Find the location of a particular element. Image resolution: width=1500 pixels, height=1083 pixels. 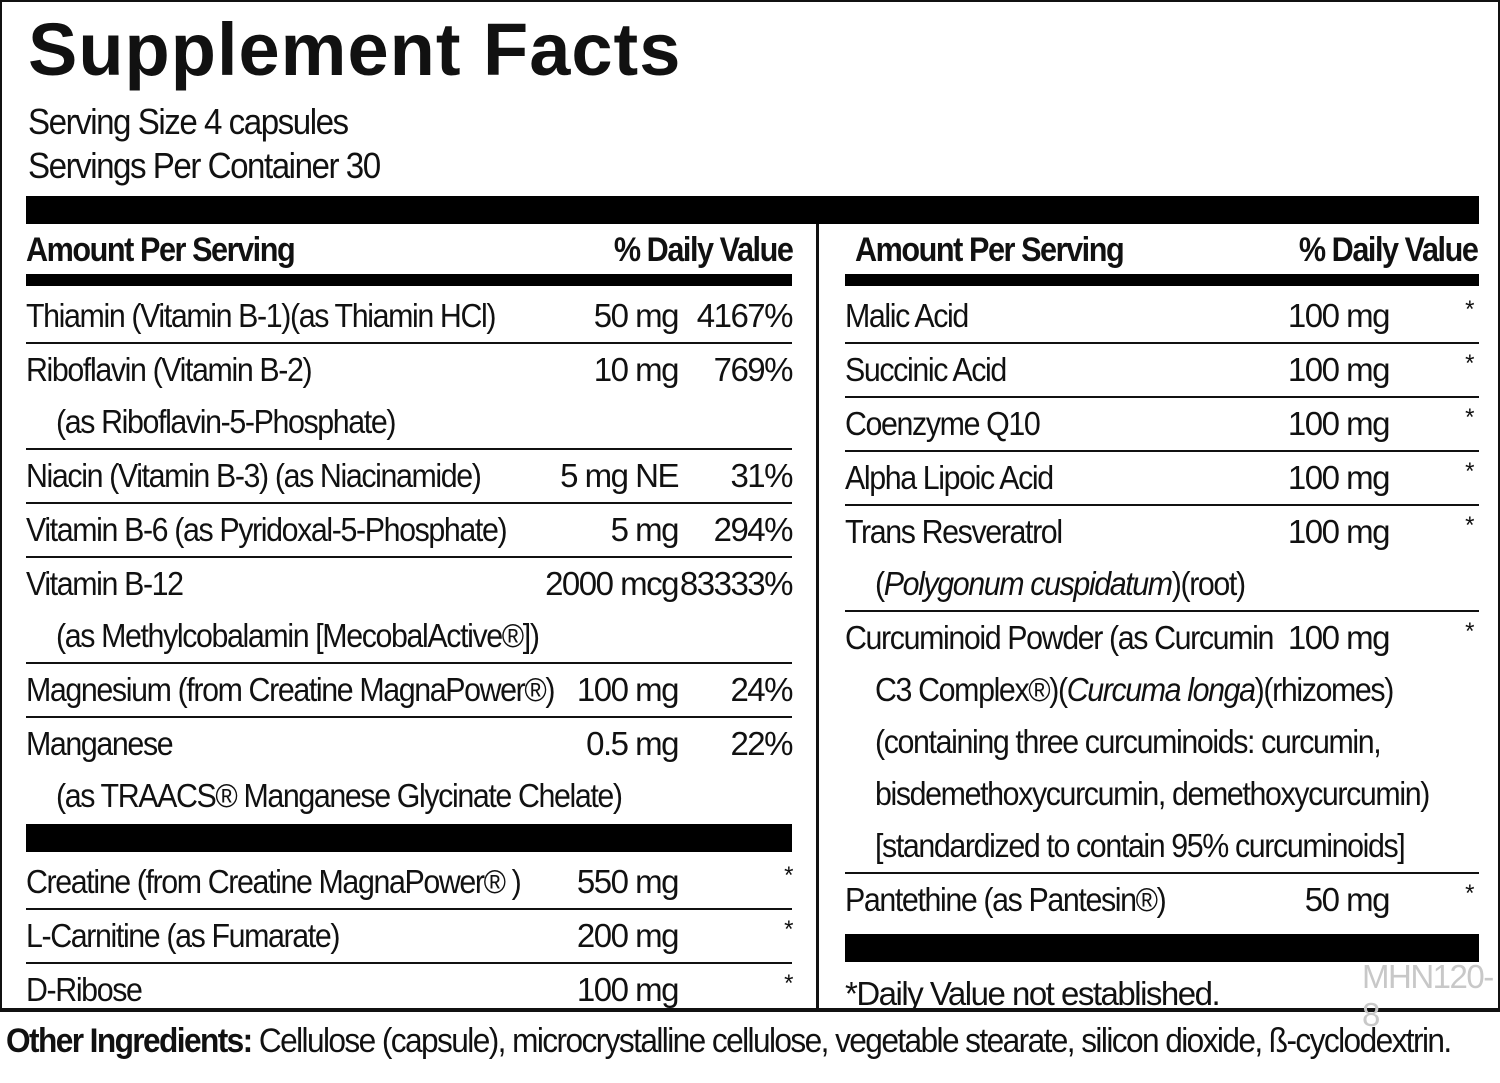

nutrient-row: L-Carnitine (as Fumarate) 200 mg * is located at coordinates (409, 937).